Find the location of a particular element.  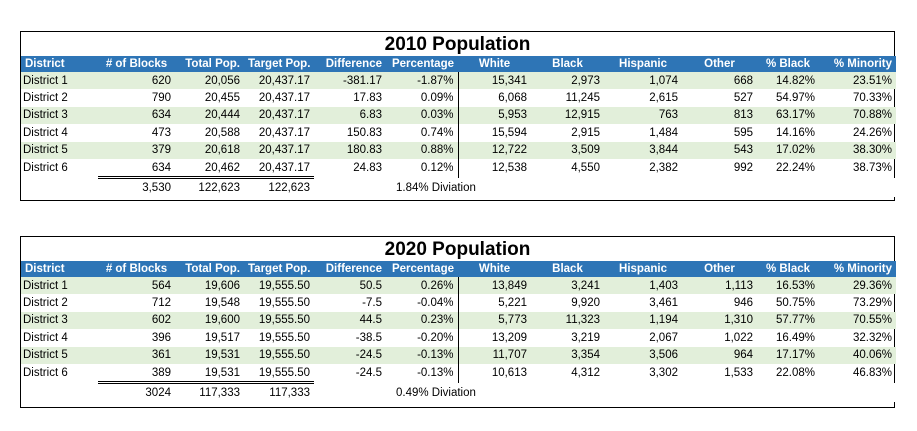

cell-black: 2,915 is located at coordinates (585, 132).